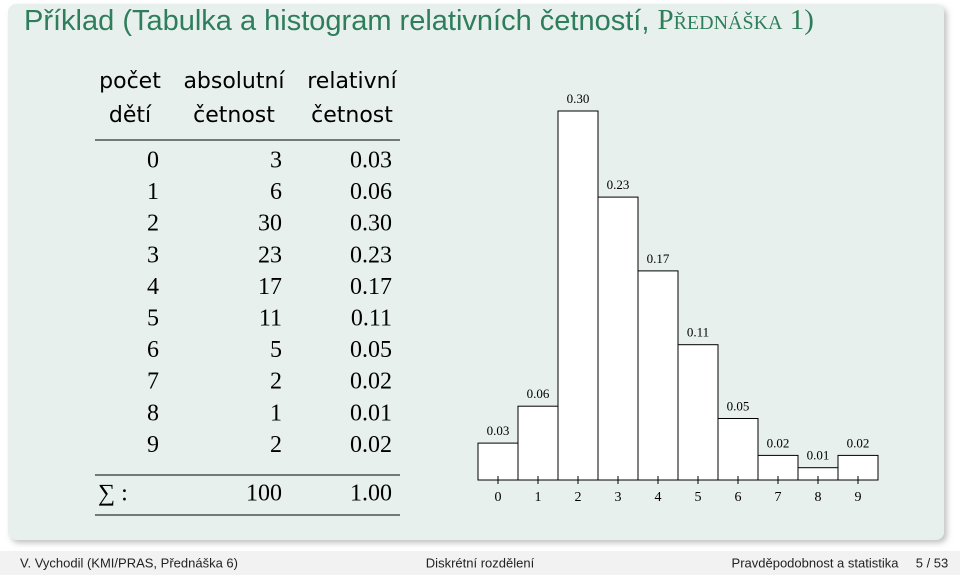  I want to click on table-header: relativní, so click(352, 81).